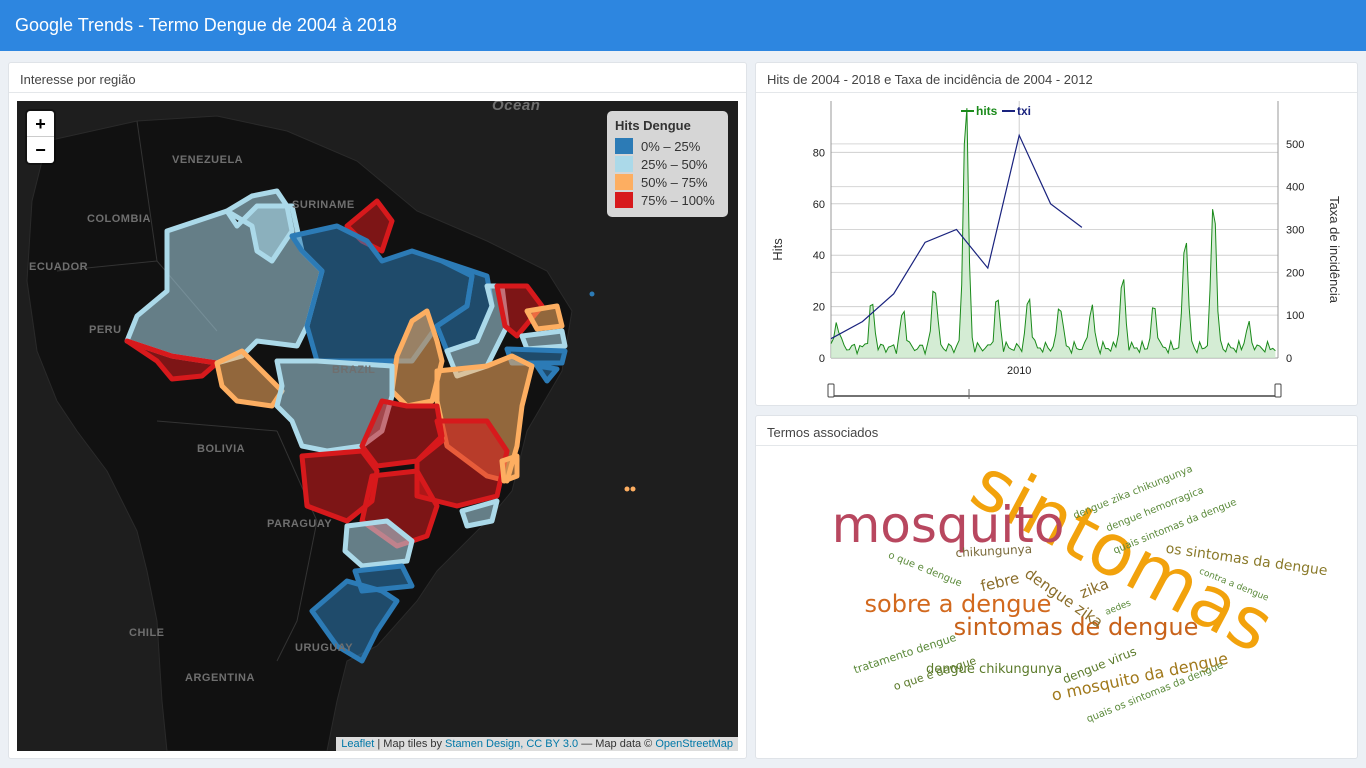  What do you see at coordinates (172, 360) in the screenshot?
I see `state-acre` at bounding box center [172, 360].